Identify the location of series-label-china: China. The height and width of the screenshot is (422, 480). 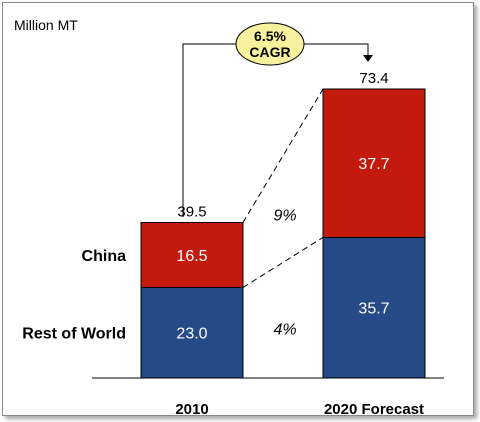
(104, 256).